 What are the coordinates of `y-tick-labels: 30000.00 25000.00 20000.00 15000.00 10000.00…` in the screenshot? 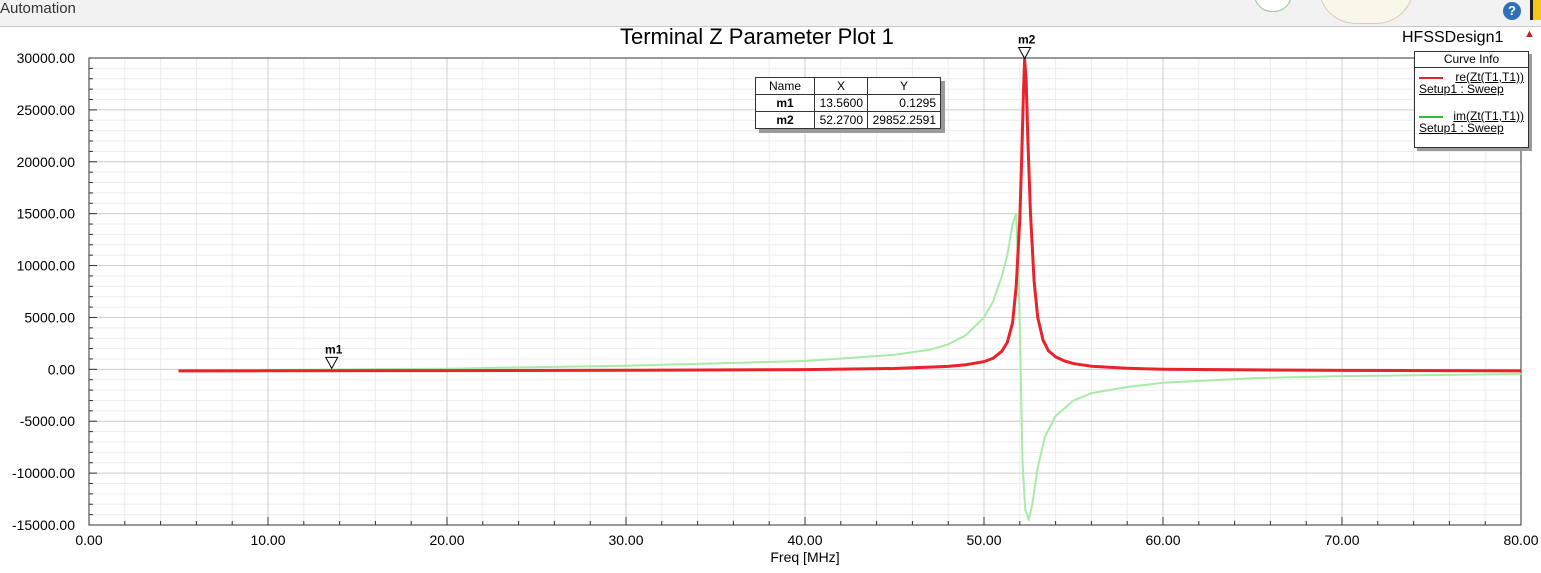 It's located at (43, 291).